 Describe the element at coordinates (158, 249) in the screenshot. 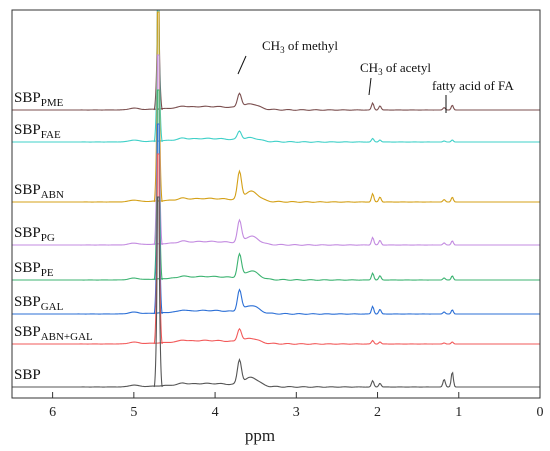

I see `water-peak-sbp-abn-gal` at that location.